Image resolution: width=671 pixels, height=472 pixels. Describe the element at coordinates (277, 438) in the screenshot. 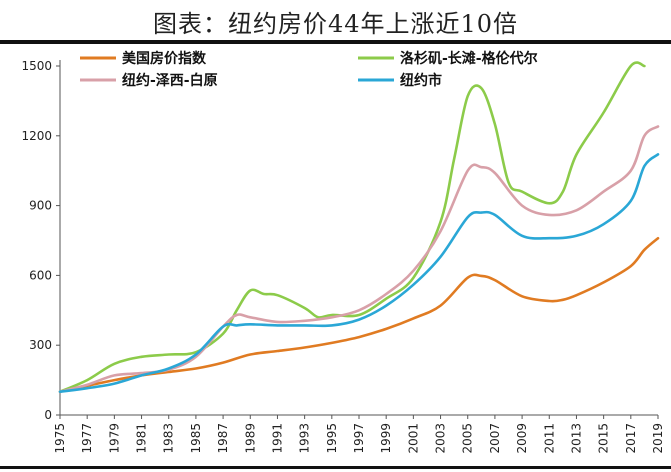

I see `x-tick-label: 1991` at that location.